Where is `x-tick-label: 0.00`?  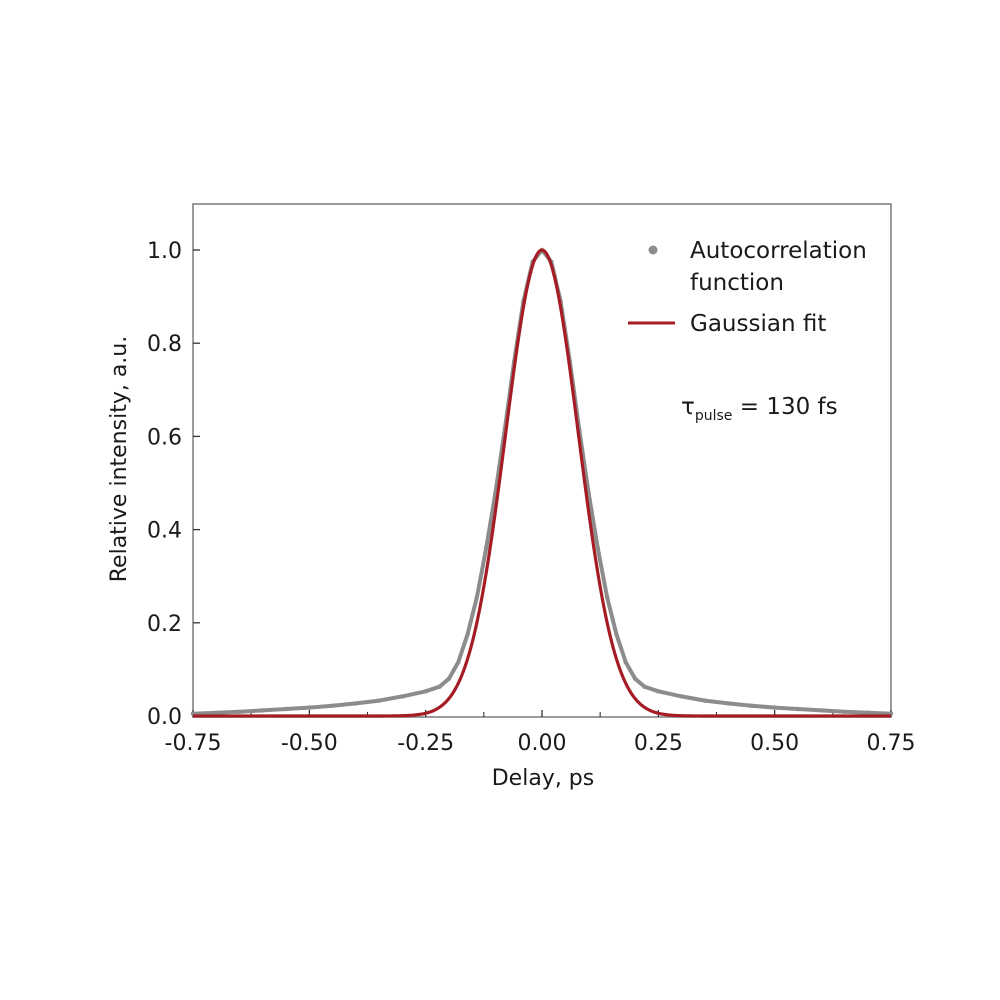
x-tick-label: 0.00 is located at coordinates (542, 743).